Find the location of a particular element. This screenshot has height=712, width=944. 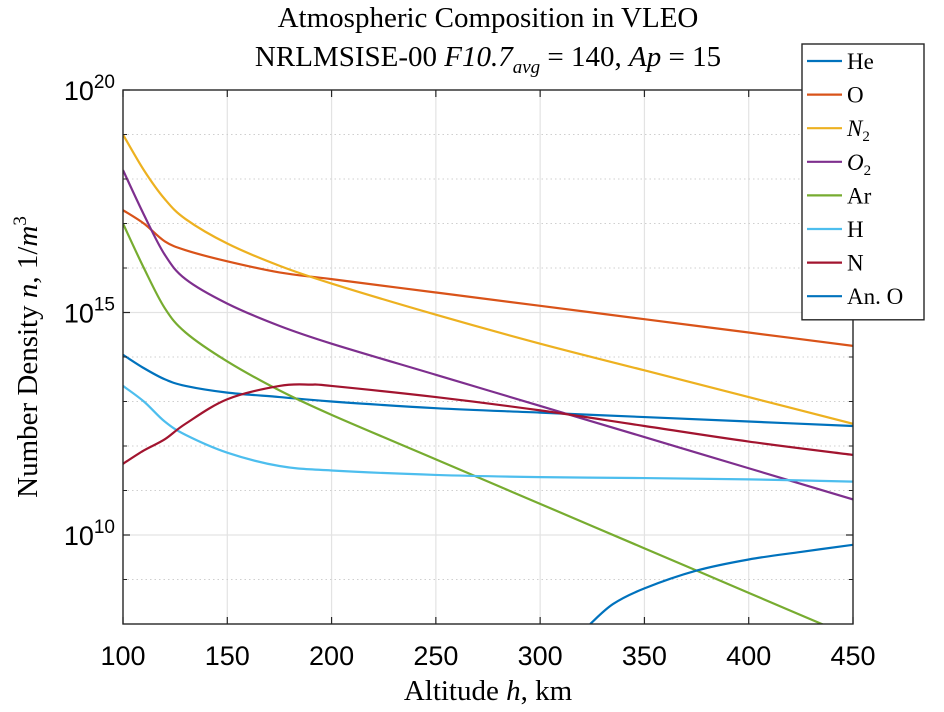

legend-label: O is located at coordinates (855, 95).